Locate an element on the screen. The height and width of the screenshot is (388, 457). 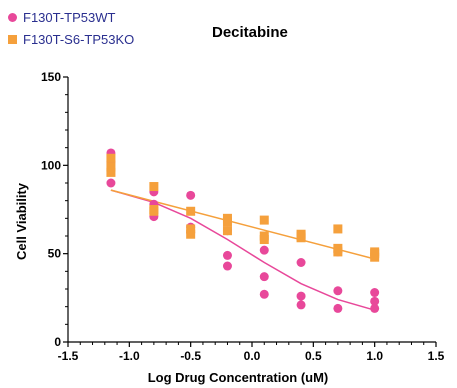
y-axis-label: Cell Viability is located at coordinates (21, 221).